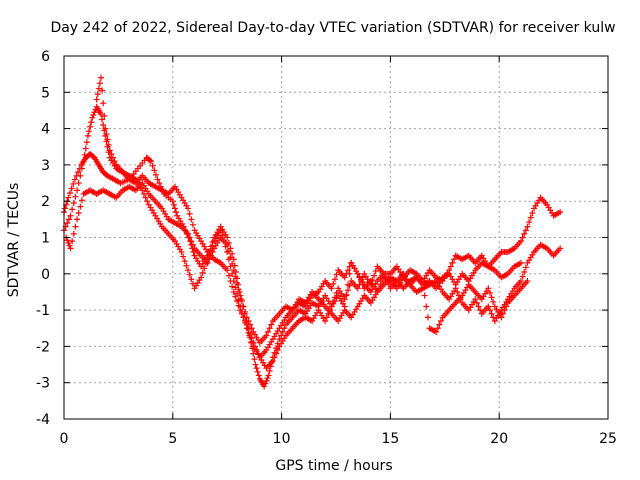 The width and height of the screenshot is (640, 480). I want to click on y-tick-label: 2, so click(45, 202).